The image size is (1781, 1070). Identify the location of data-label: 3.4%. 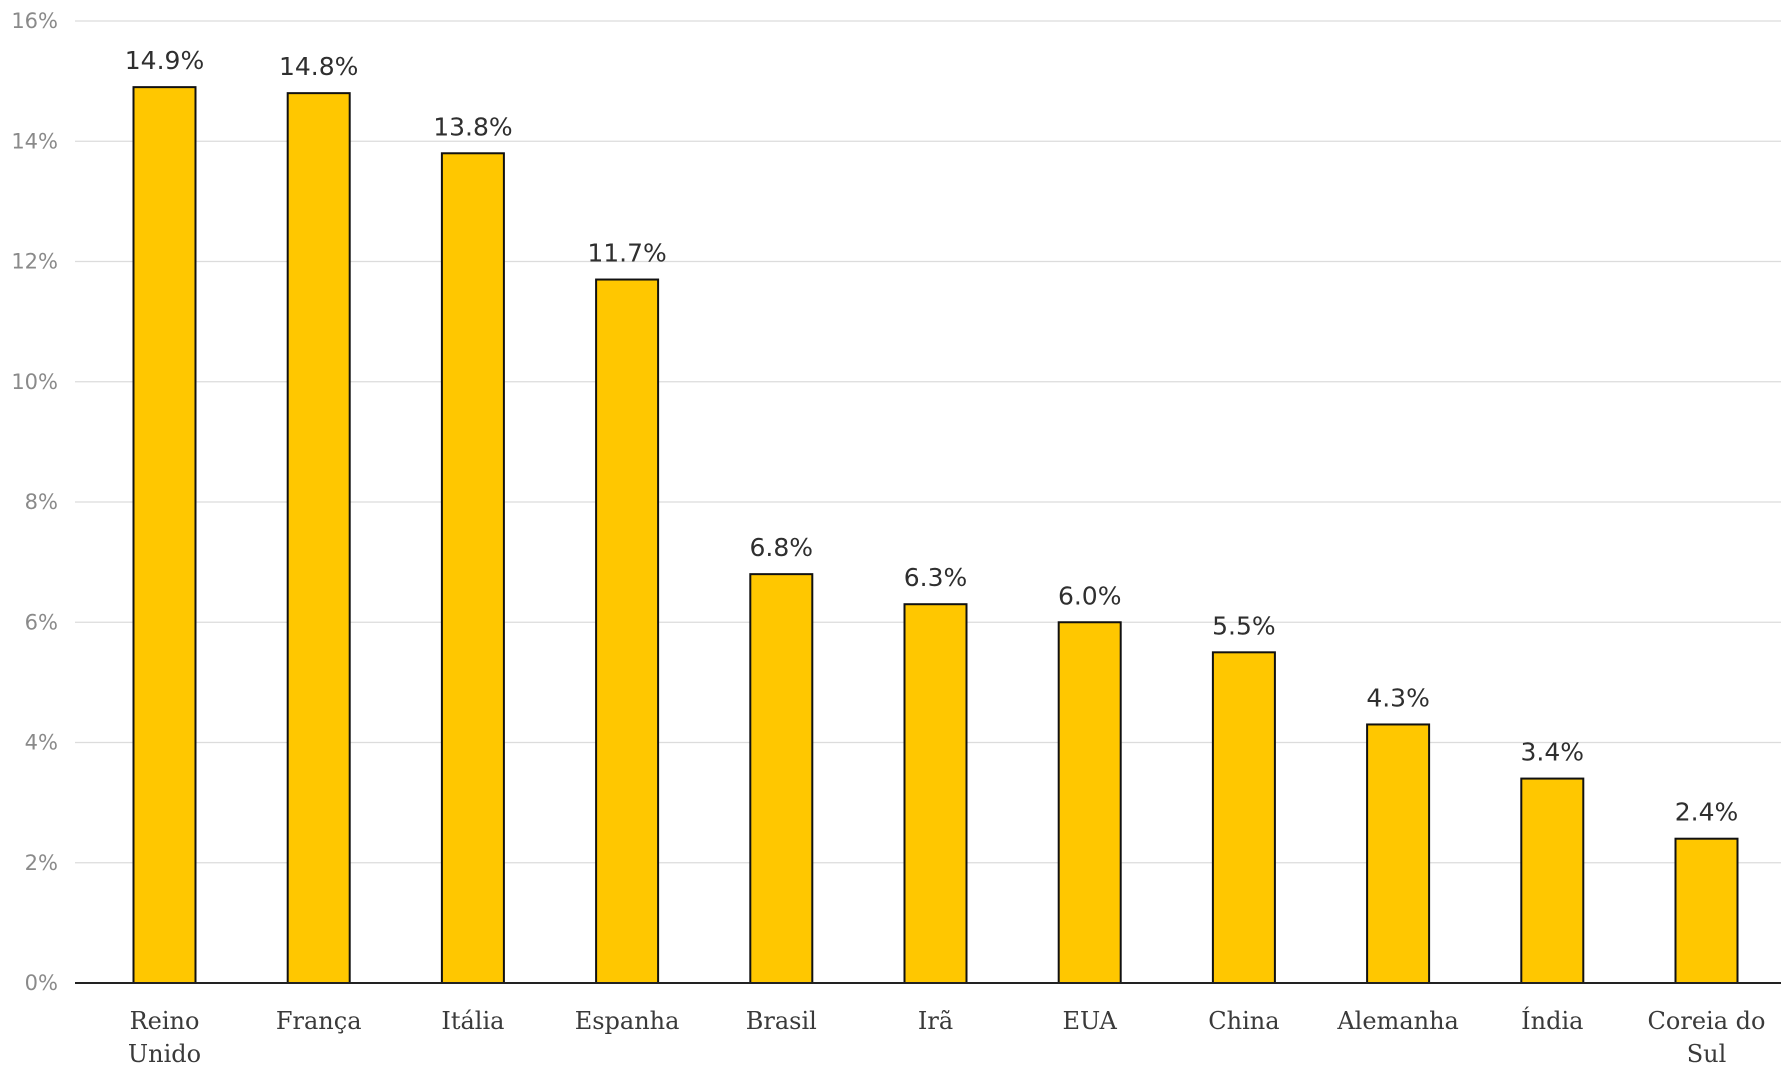
(1553, 752).